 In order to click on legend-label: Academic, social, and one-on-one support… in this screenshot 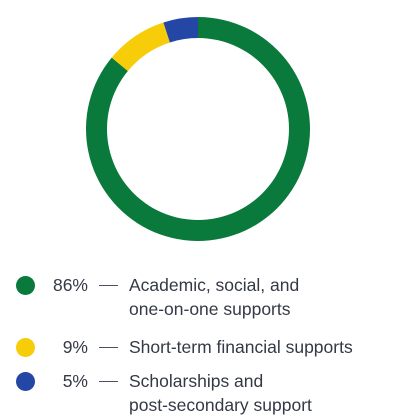, I will do `click(262, 297)`.